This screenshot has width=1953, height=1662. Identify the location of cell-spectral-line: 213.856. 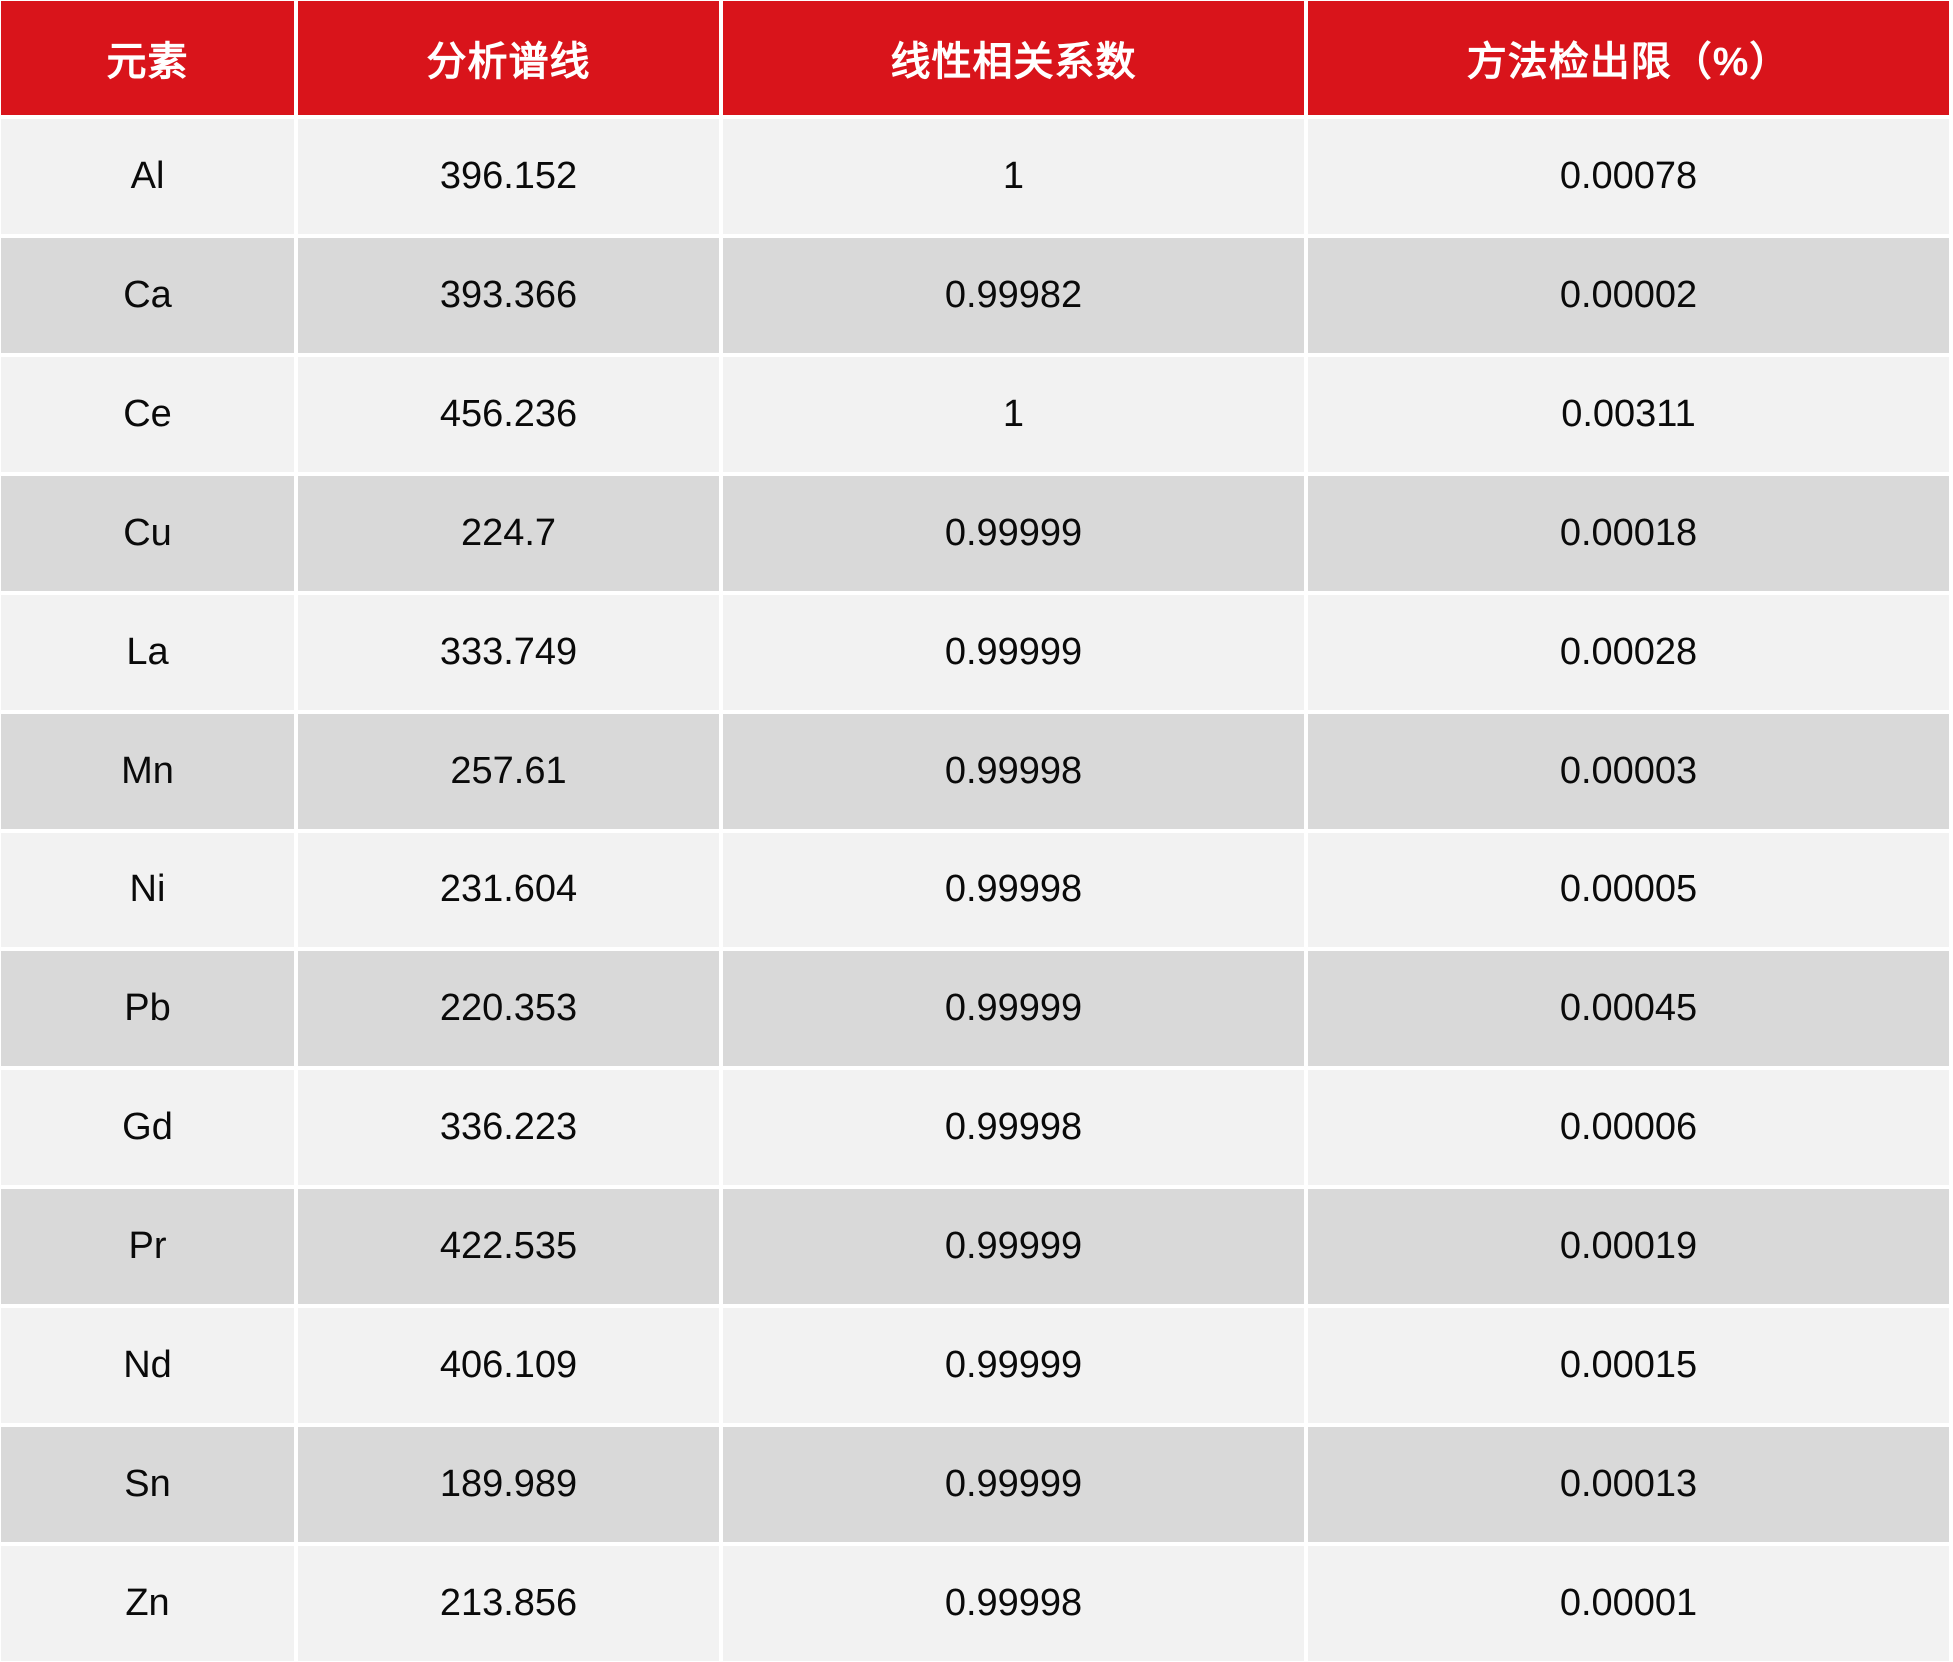
(508, 1603).